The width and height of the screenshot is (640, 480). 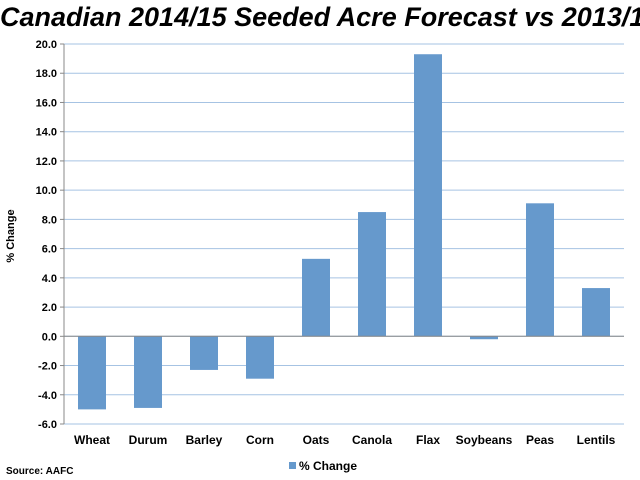 I want to click on bar-wheat, so click(x=92, y=373).